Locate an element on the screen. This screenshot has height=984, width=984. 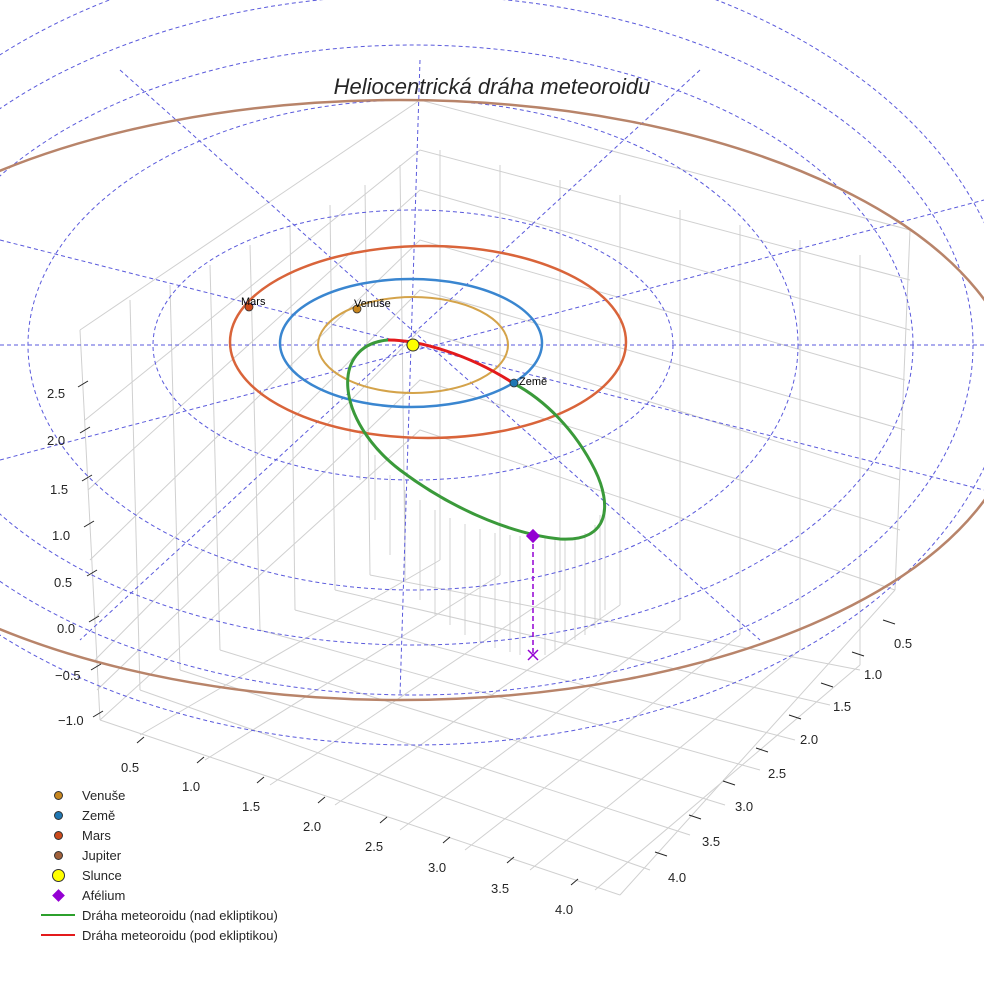
sun-circle-icon is located at coordinates (58, 875).